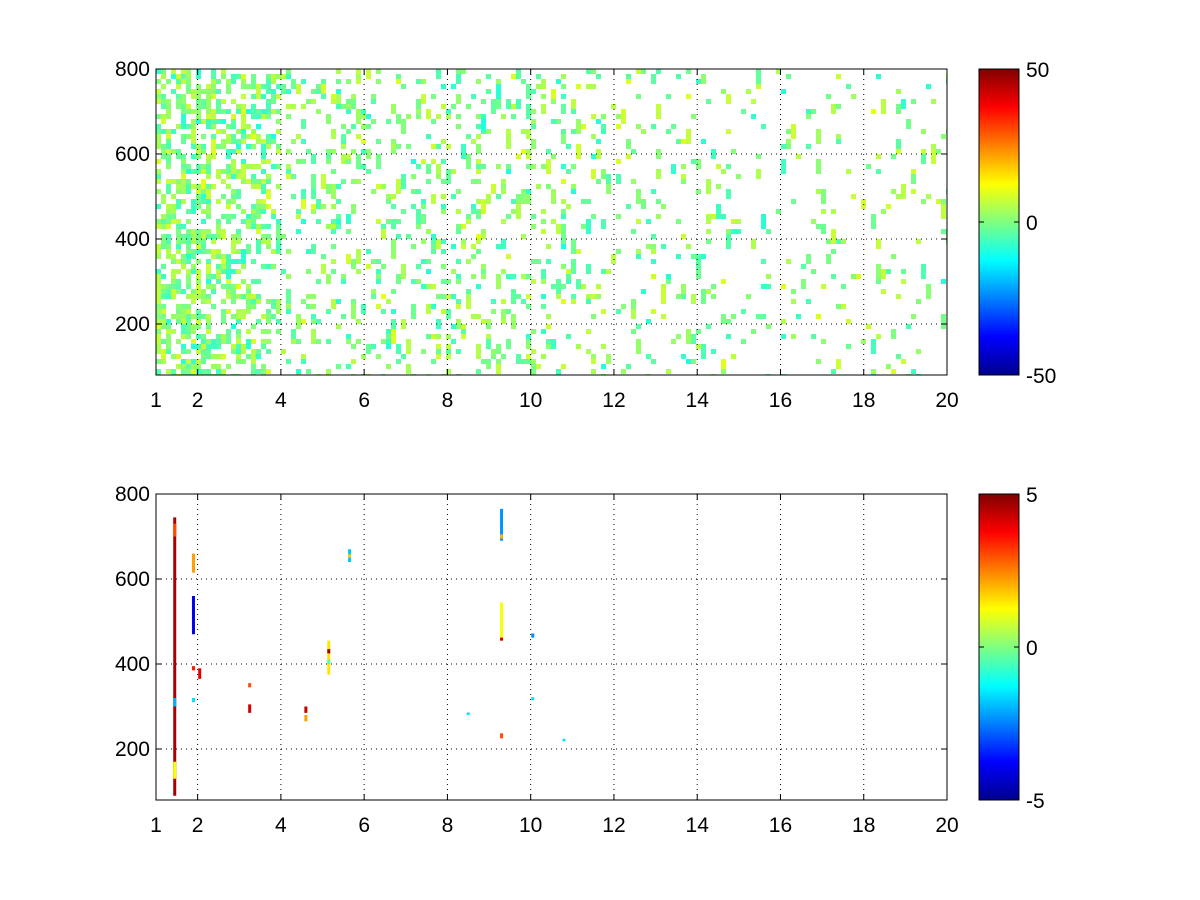 Image resolution: width=1200 pixels, height=900 pixels. Describe the element at coordinates (281, 825) in the screenshot. I see `x-tick-label: 4` at that location.